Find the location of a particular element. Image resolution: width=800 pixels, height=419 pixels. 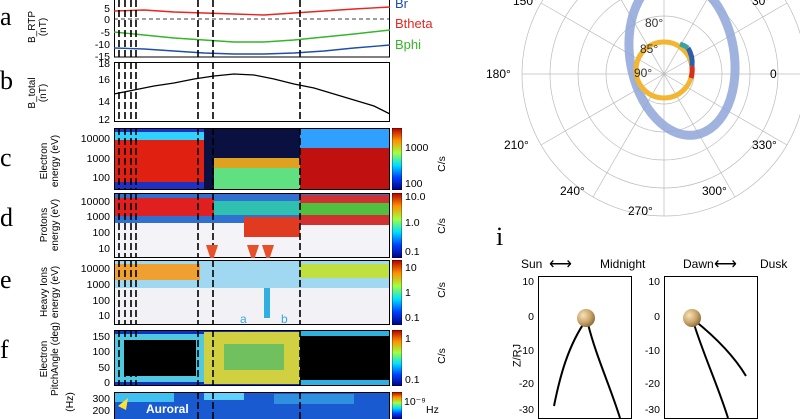

panel-letter-f: f is located at coordinates (4, 349).